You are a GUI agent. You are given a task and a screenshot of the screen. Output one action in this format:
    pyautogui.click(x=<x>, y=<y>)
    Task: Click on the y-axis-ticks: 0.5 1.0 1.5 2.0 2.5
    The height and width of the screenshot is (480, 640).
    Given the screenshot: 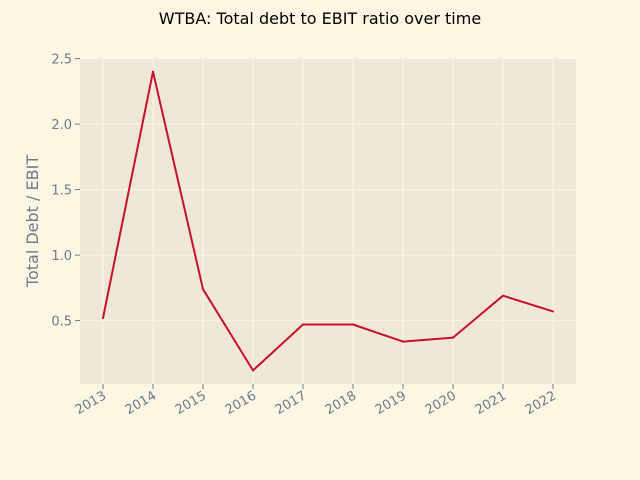 What is the action you would take?
    pyautogui.click(x=65, y=191)
    